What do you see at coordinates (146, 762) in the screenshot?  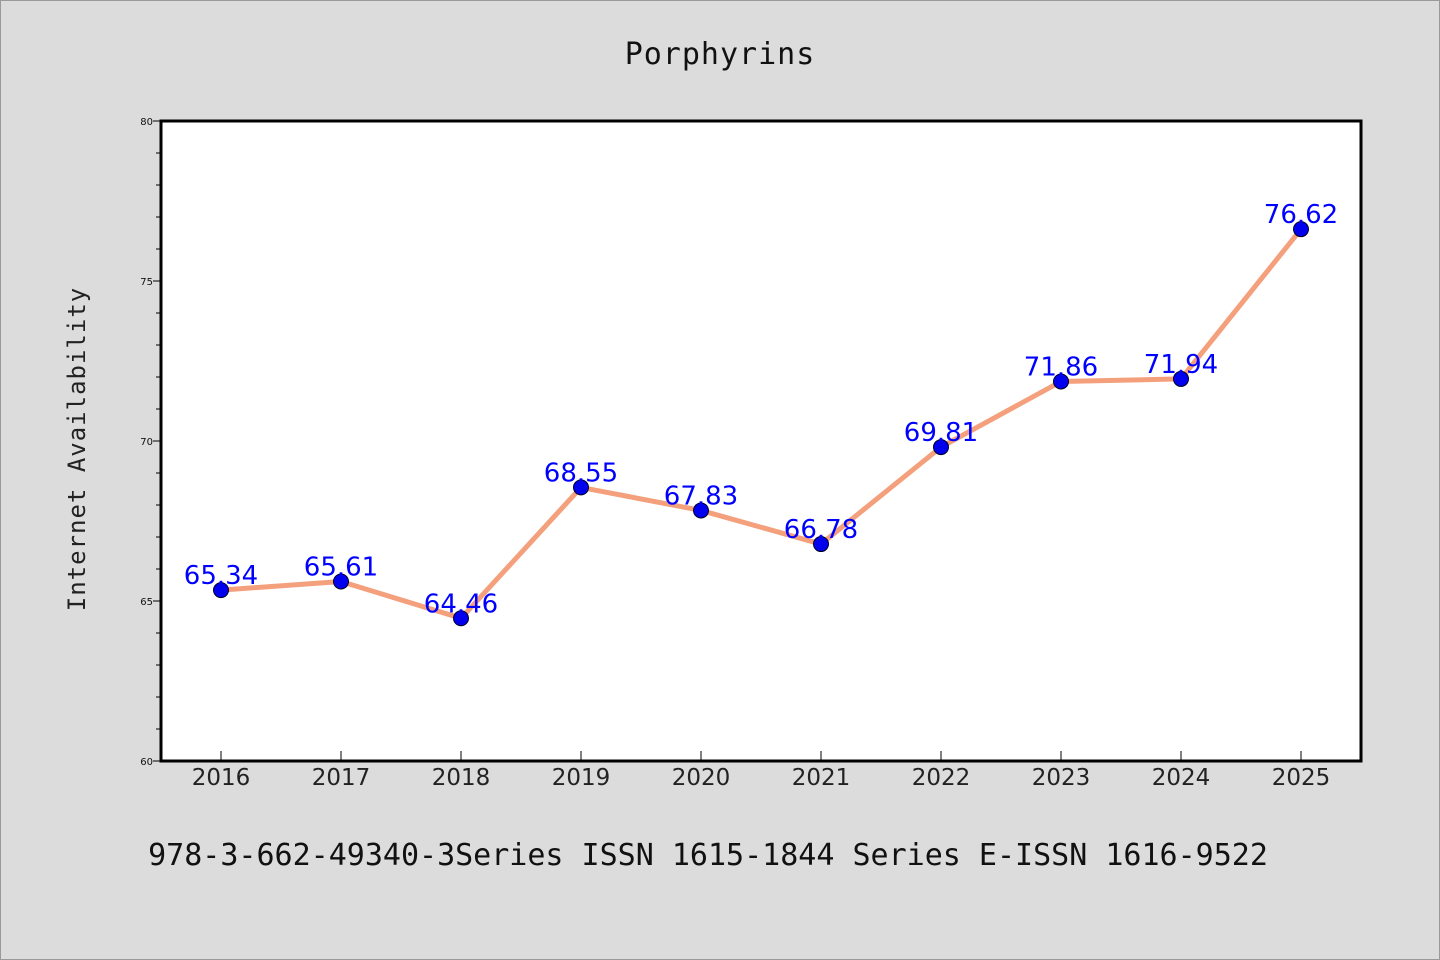 I see `y-tick-label: 60` at bounding box center [146, 762].